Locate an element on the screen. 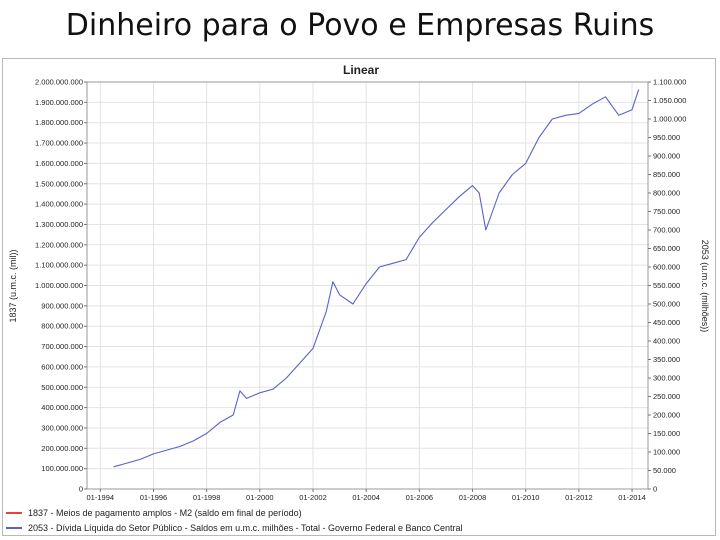  left-tick-label: 1.300.000.000 is located at coordinates (59, 224).